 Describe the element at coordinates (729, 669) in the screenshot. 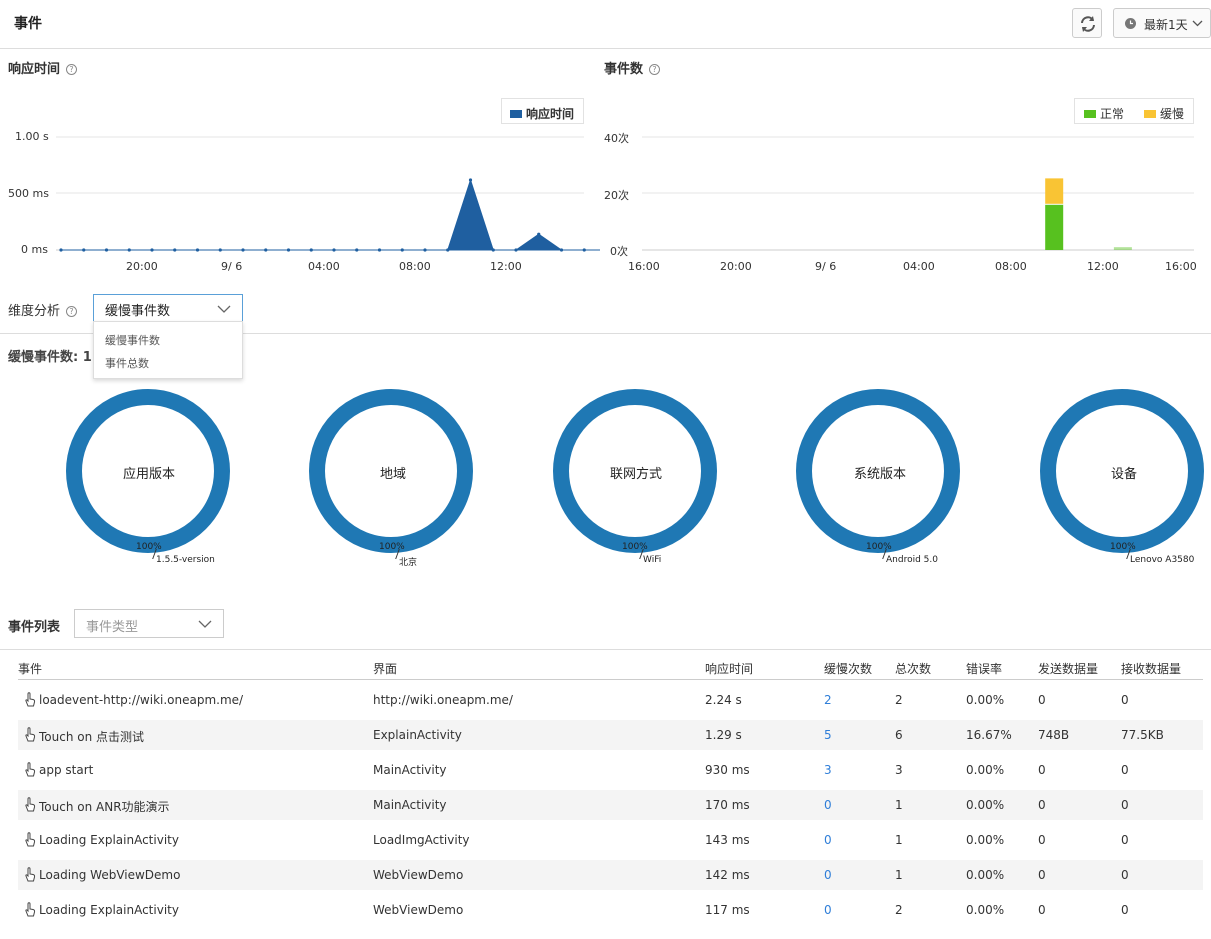

I see `column-header: 响应时间` at that location.